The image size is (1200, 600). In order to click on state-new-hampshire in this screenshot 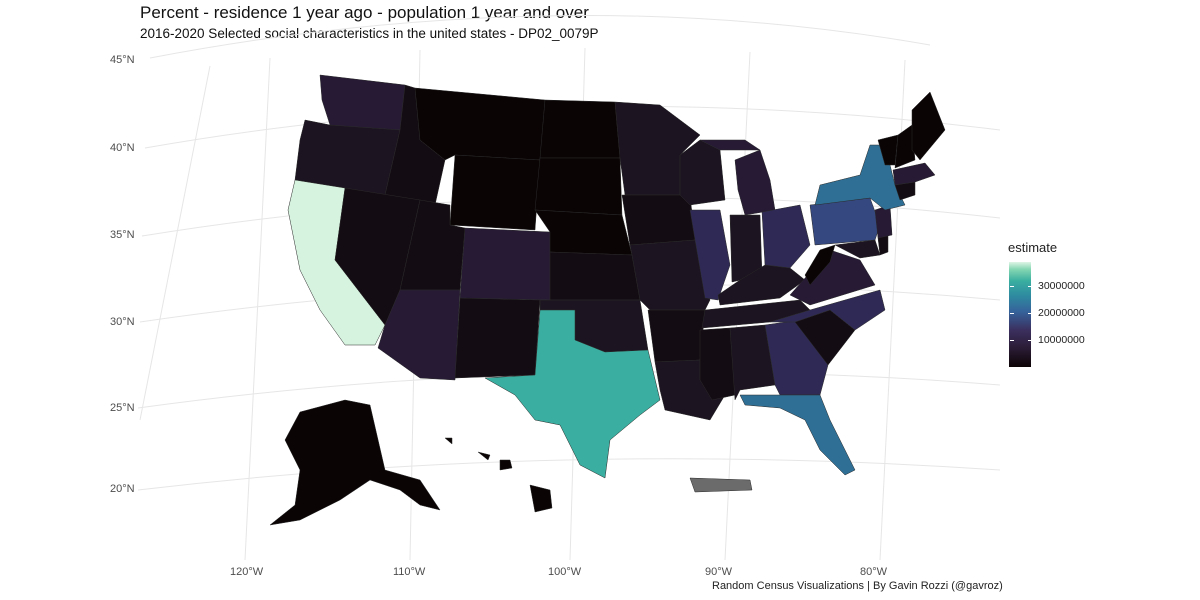, I will do `click(905, 146)`.